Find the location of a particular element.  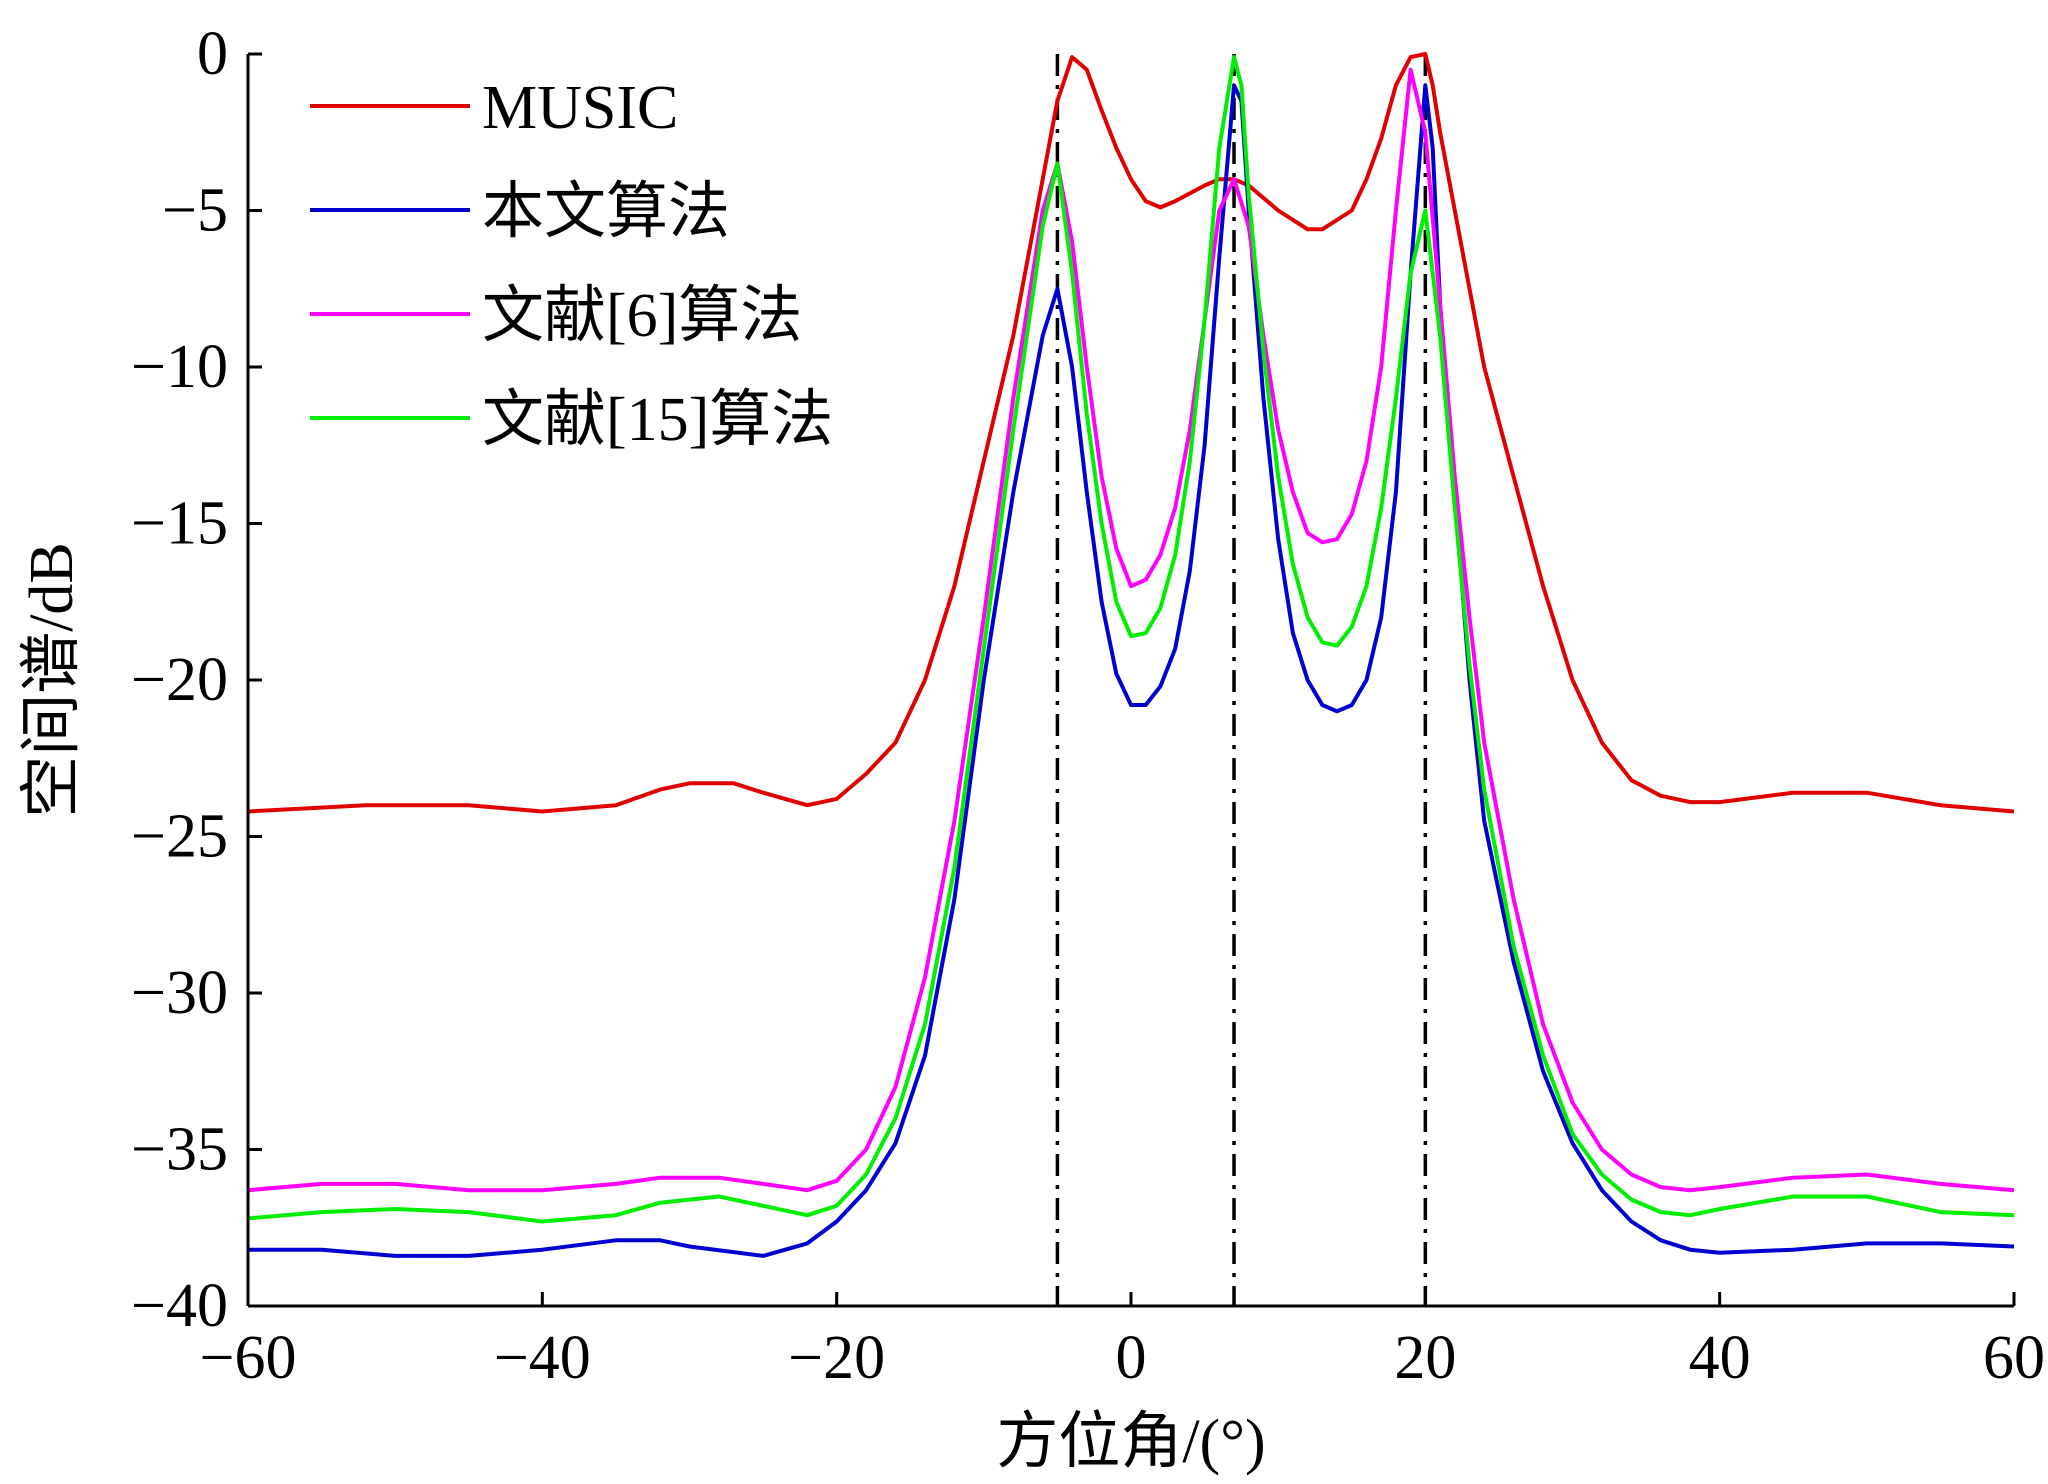

legend-label: 文献[6]算法 is located at coordinates (642, 316).